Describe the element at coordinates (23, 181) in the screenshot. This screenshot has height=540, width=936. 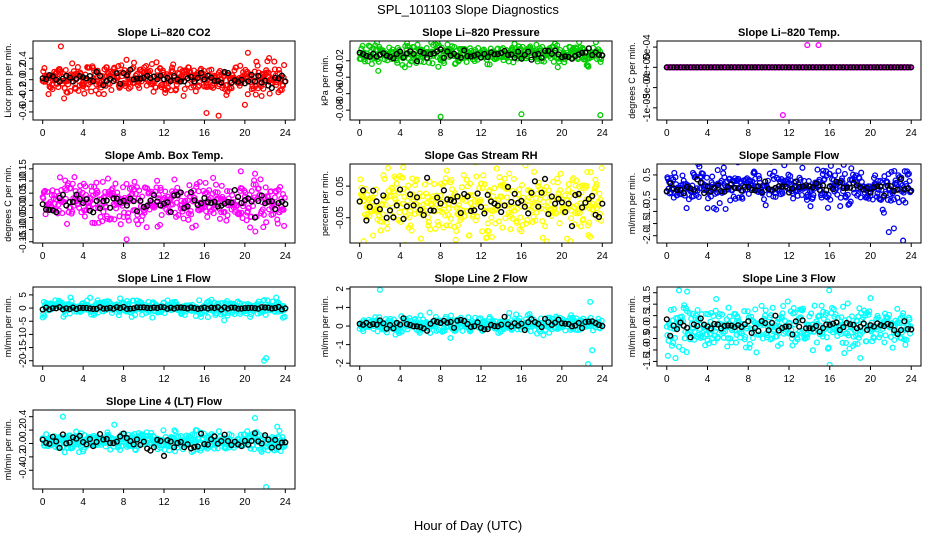
I see `y-tick-label: 0.10` at that location.